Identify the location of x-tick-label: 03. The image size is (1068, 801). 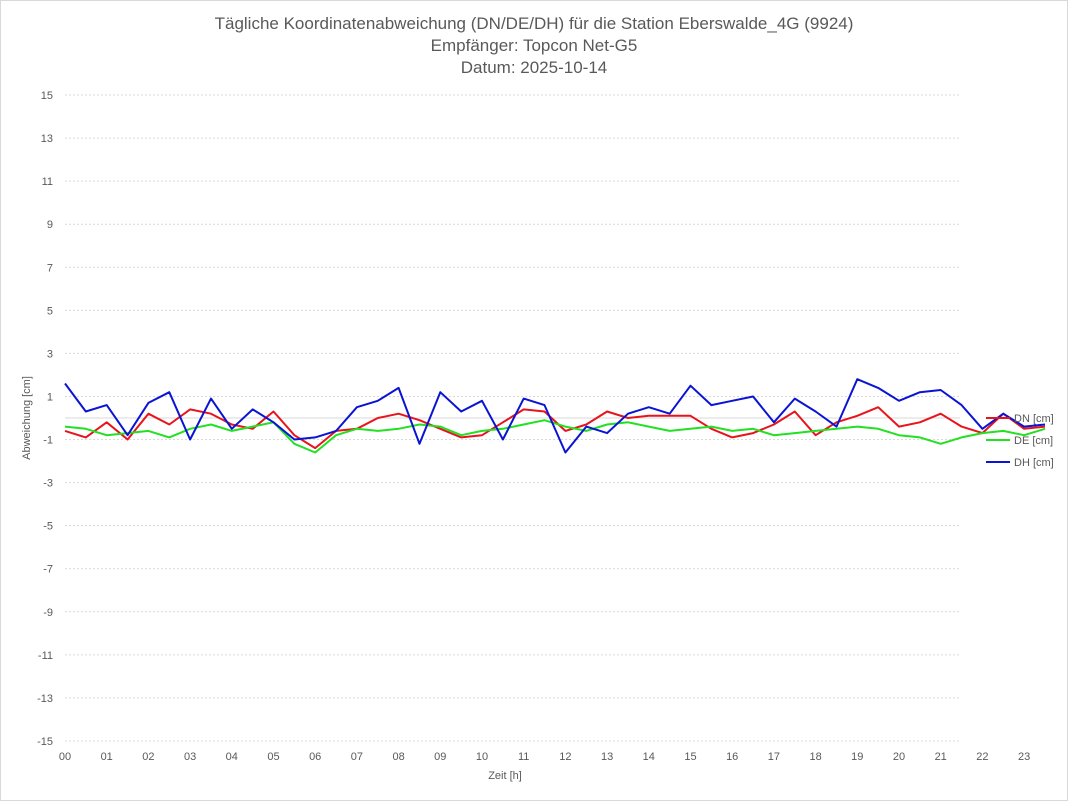
(190, 757).